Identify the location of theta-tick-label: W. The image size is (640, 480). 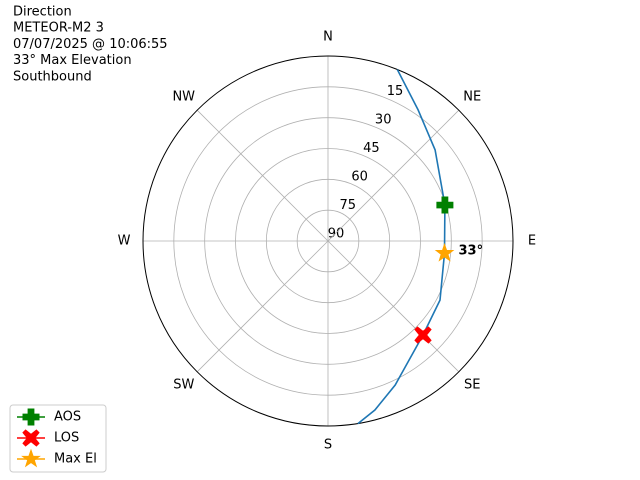
(124, 241).